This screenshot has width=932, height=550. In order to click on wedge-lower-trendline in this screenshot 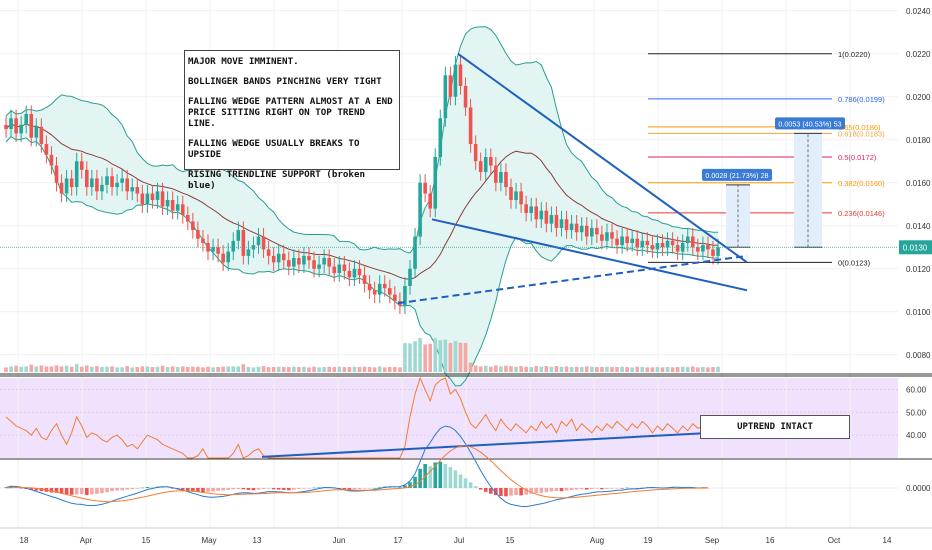, I will do `click(589, 255)`.